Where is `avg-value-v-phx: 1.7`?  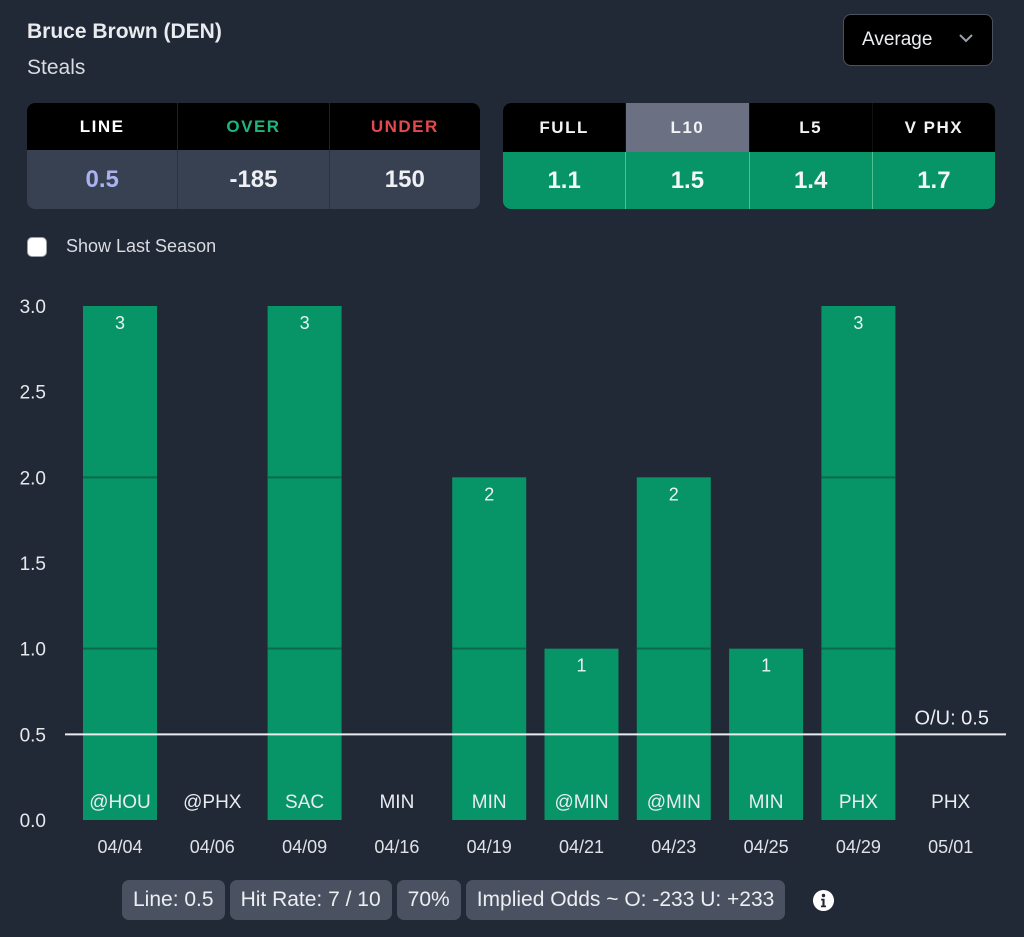 avg-value-v-phx: 1.7 is located at coordinates (934, 180).